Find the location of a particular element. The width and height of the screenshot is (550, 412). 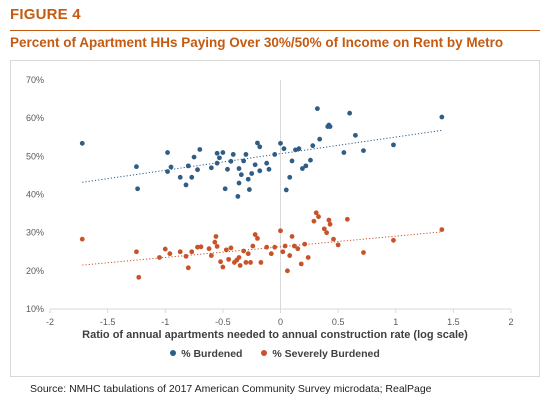

legend-item-burdened: % Burdened is located at coordinates (206, 354).